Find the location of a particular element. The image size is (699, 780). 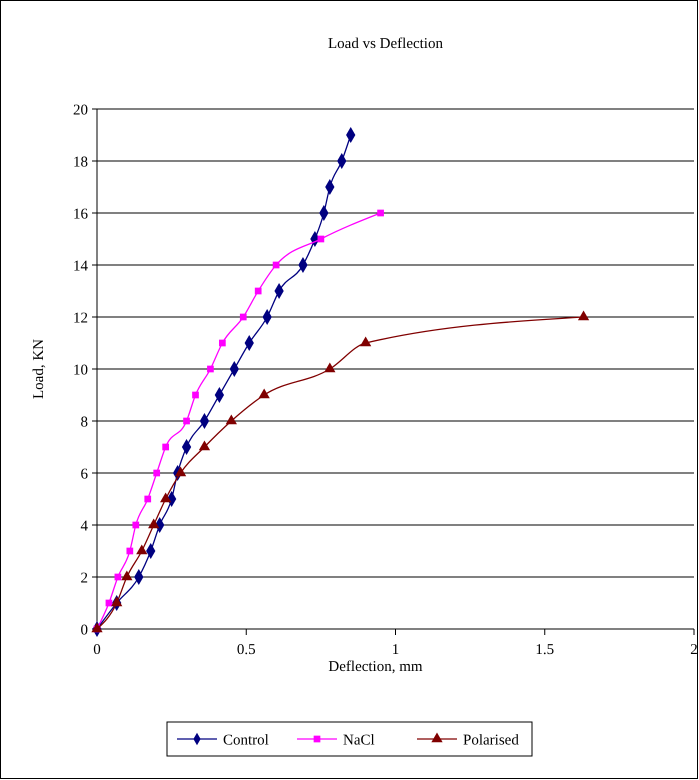

y-tick-label: 20 is located at coordinates (80, 110).